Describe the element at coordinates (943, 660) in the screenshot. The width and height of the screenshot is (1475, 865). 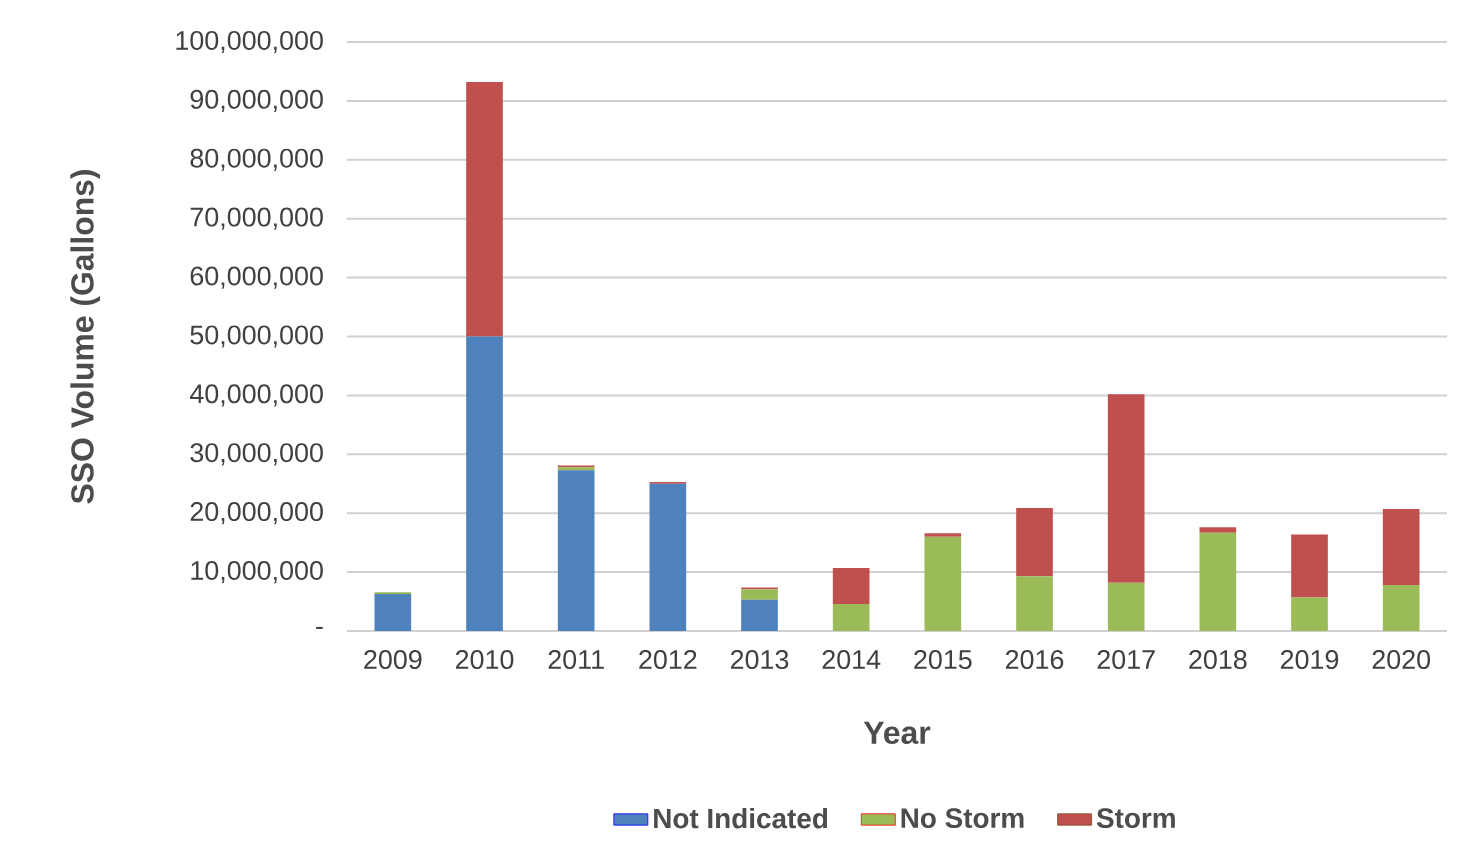
I see `x-tick-label: 2015` at that location.